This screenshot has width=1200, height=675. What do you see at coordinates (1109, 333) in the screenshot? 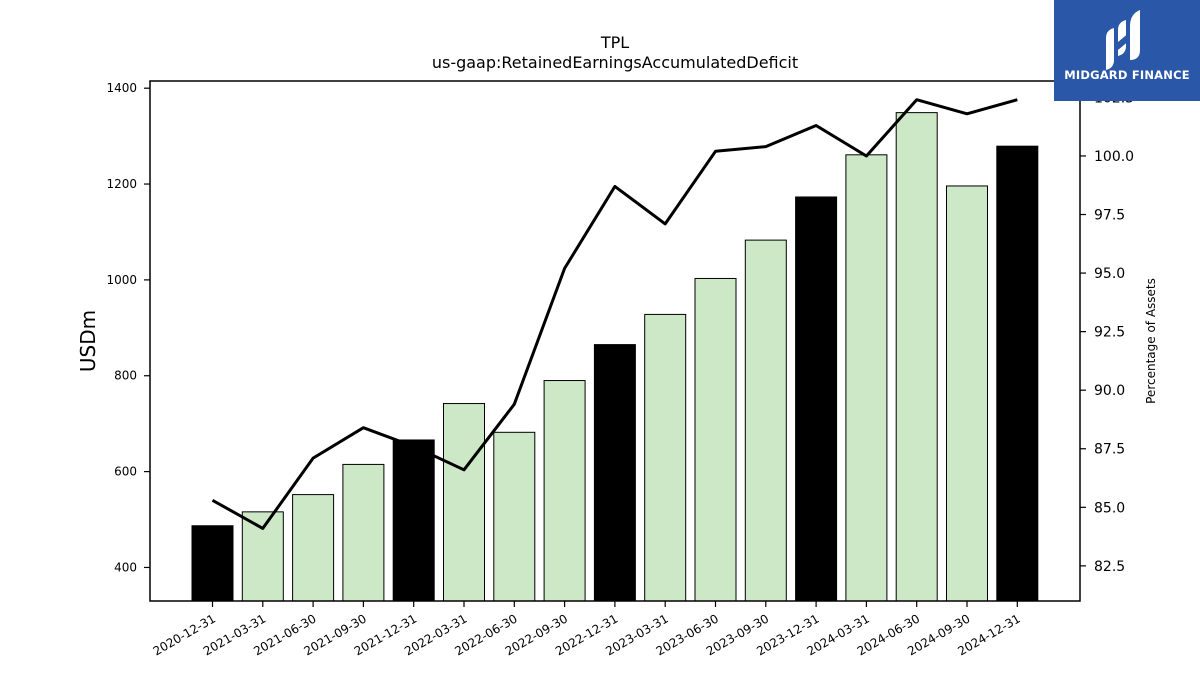
I see `y-right-tick-label: 92.5` at bounding box center [1109, 333].